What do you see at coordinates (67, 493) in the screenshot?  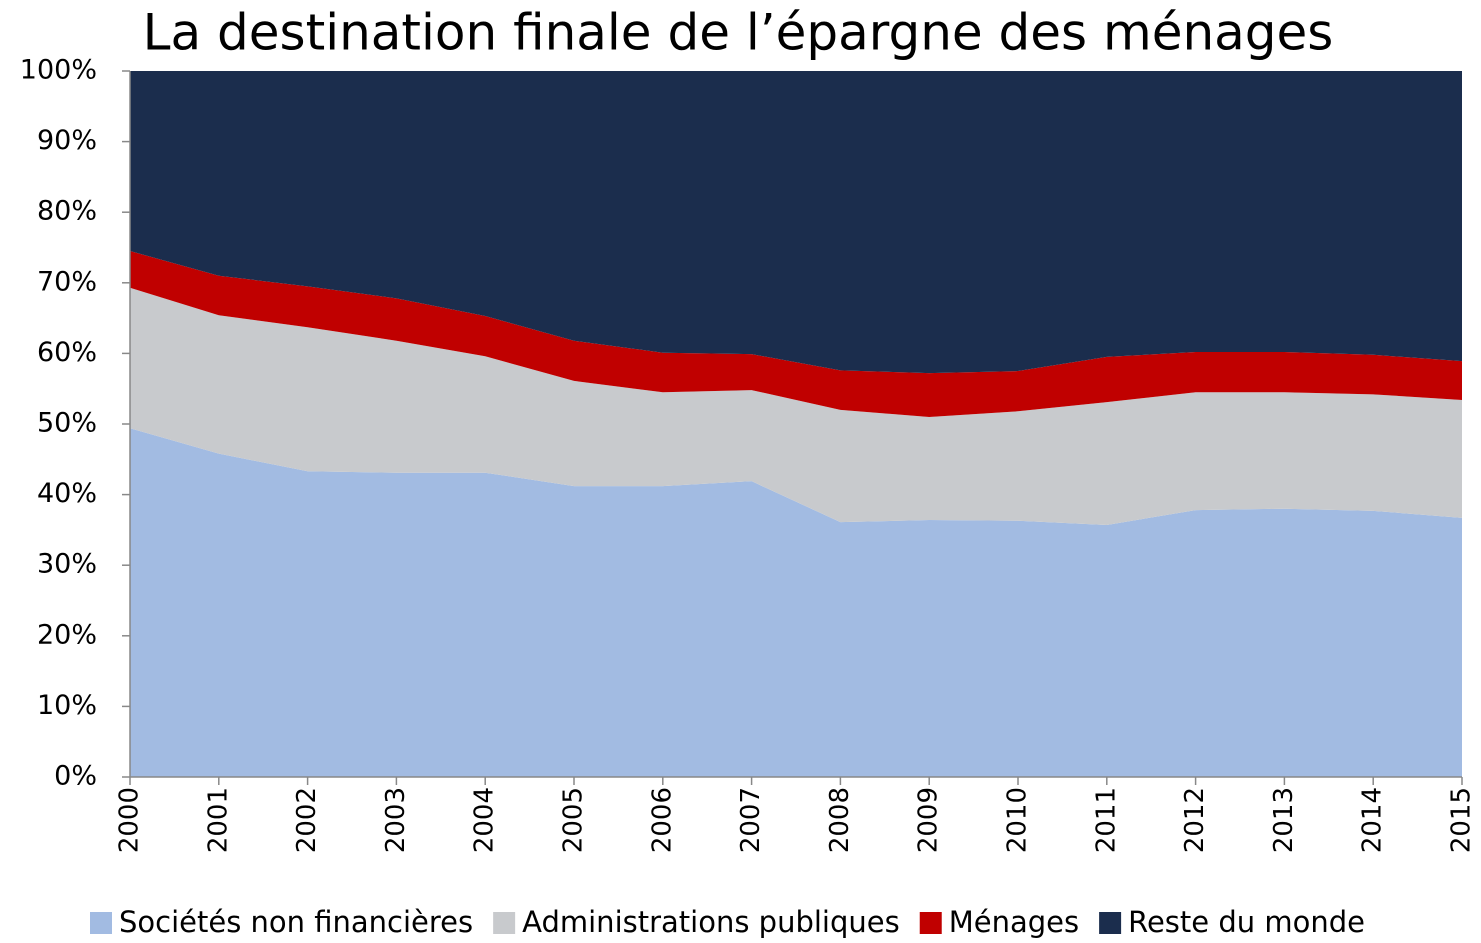 I see `y-tick-label: 40%` at bounding box center [67, 493].